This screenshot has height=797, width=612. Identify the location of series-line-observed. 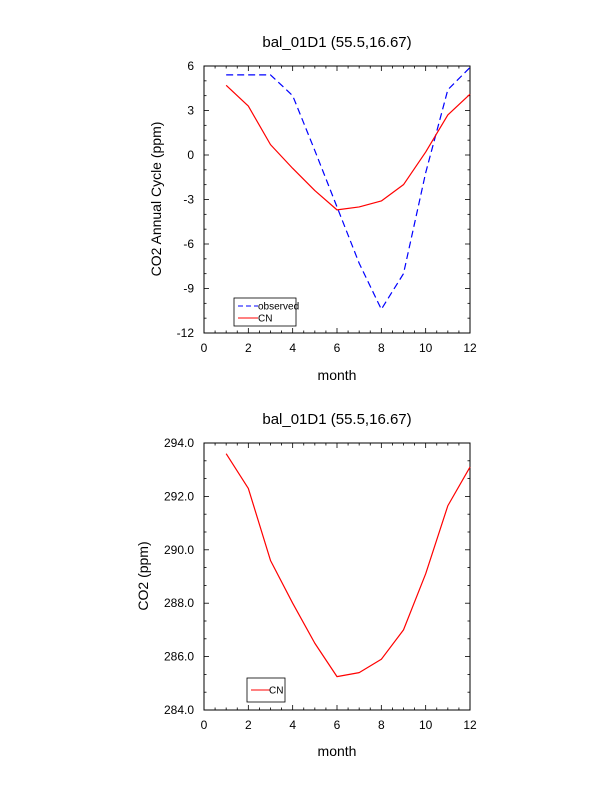
(348, 188).